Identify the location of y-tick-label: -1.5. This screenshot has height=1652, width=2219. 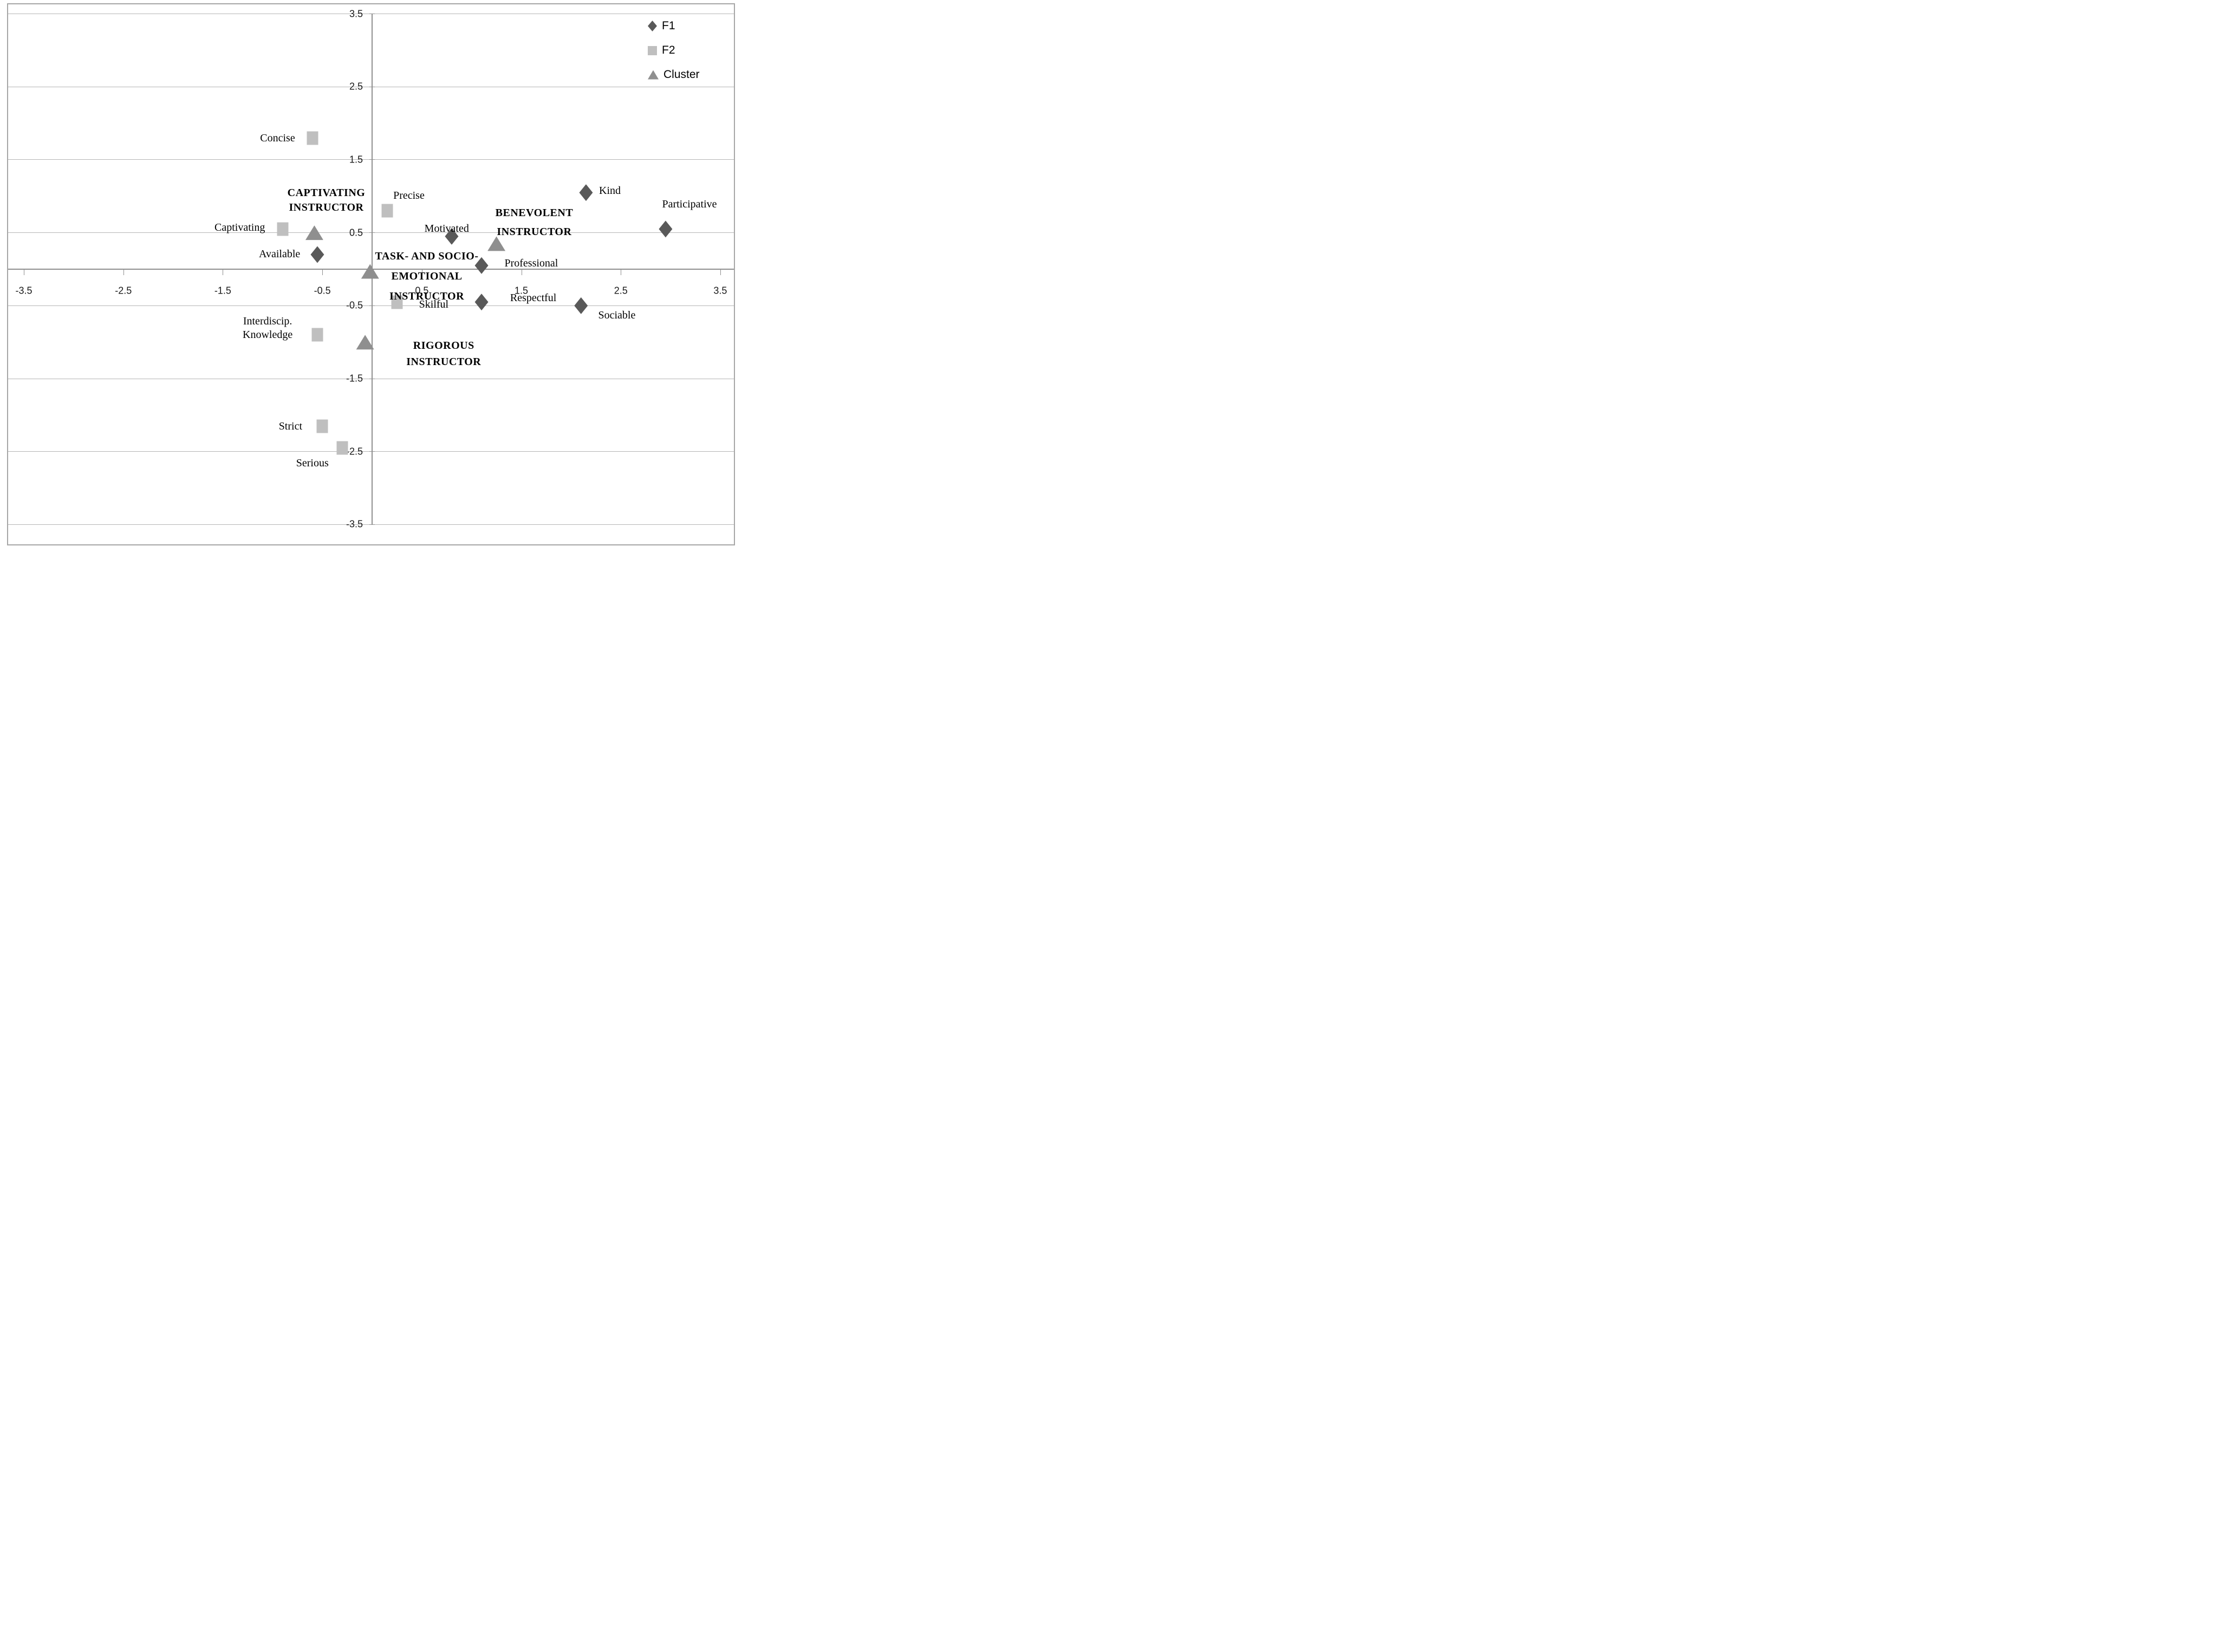
(354, 378).